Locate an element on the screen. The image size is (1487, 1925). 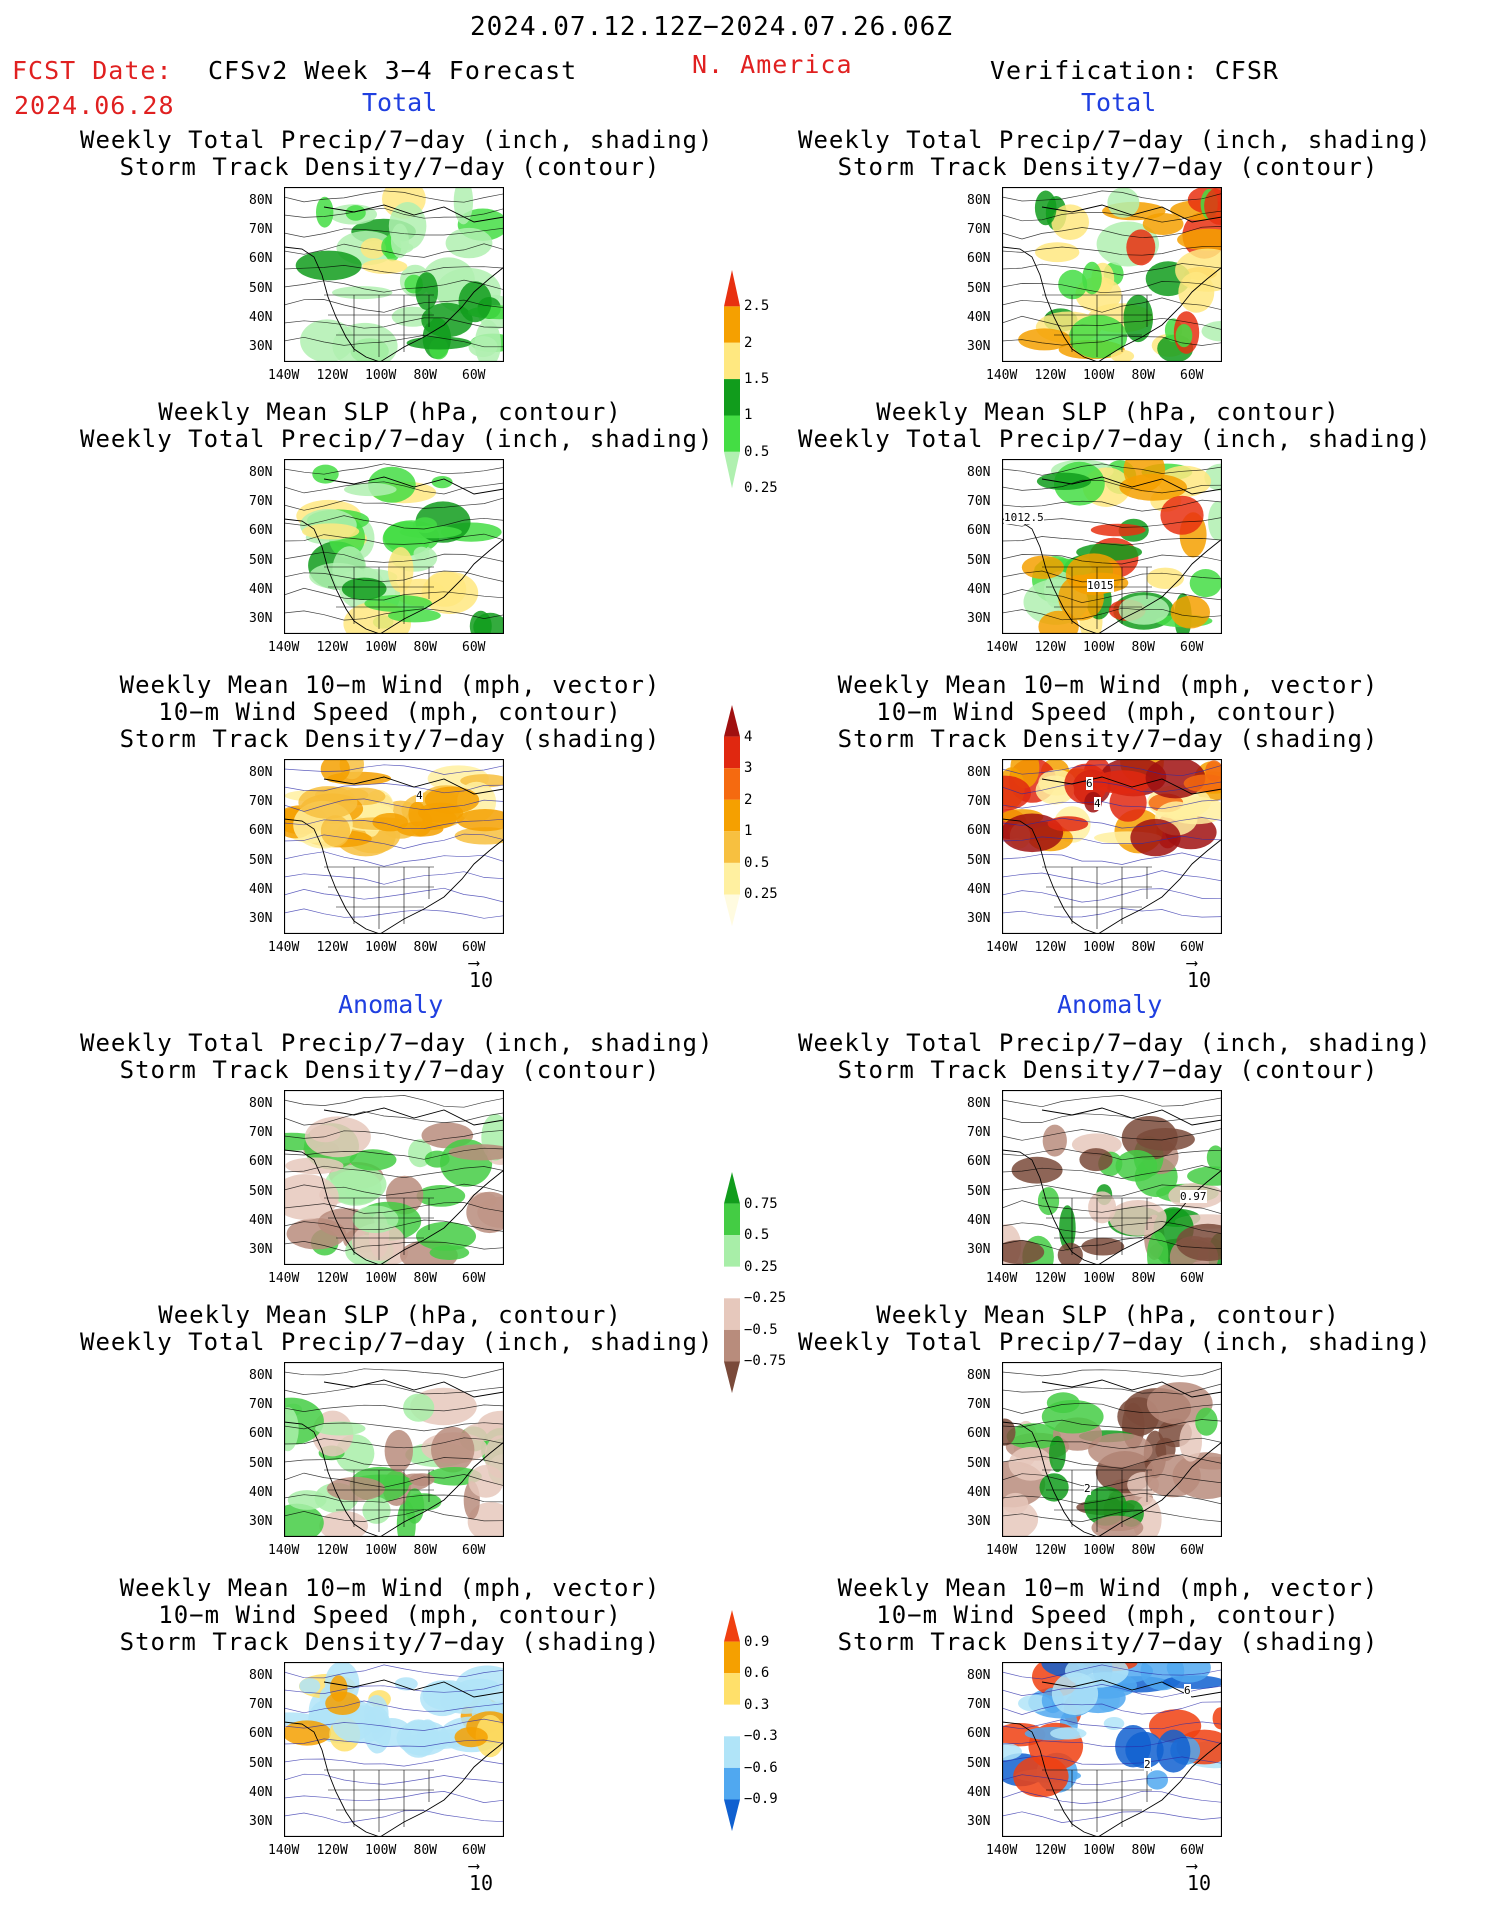
colorbar-label: −0.9 is located at coordinates (761, 1799).